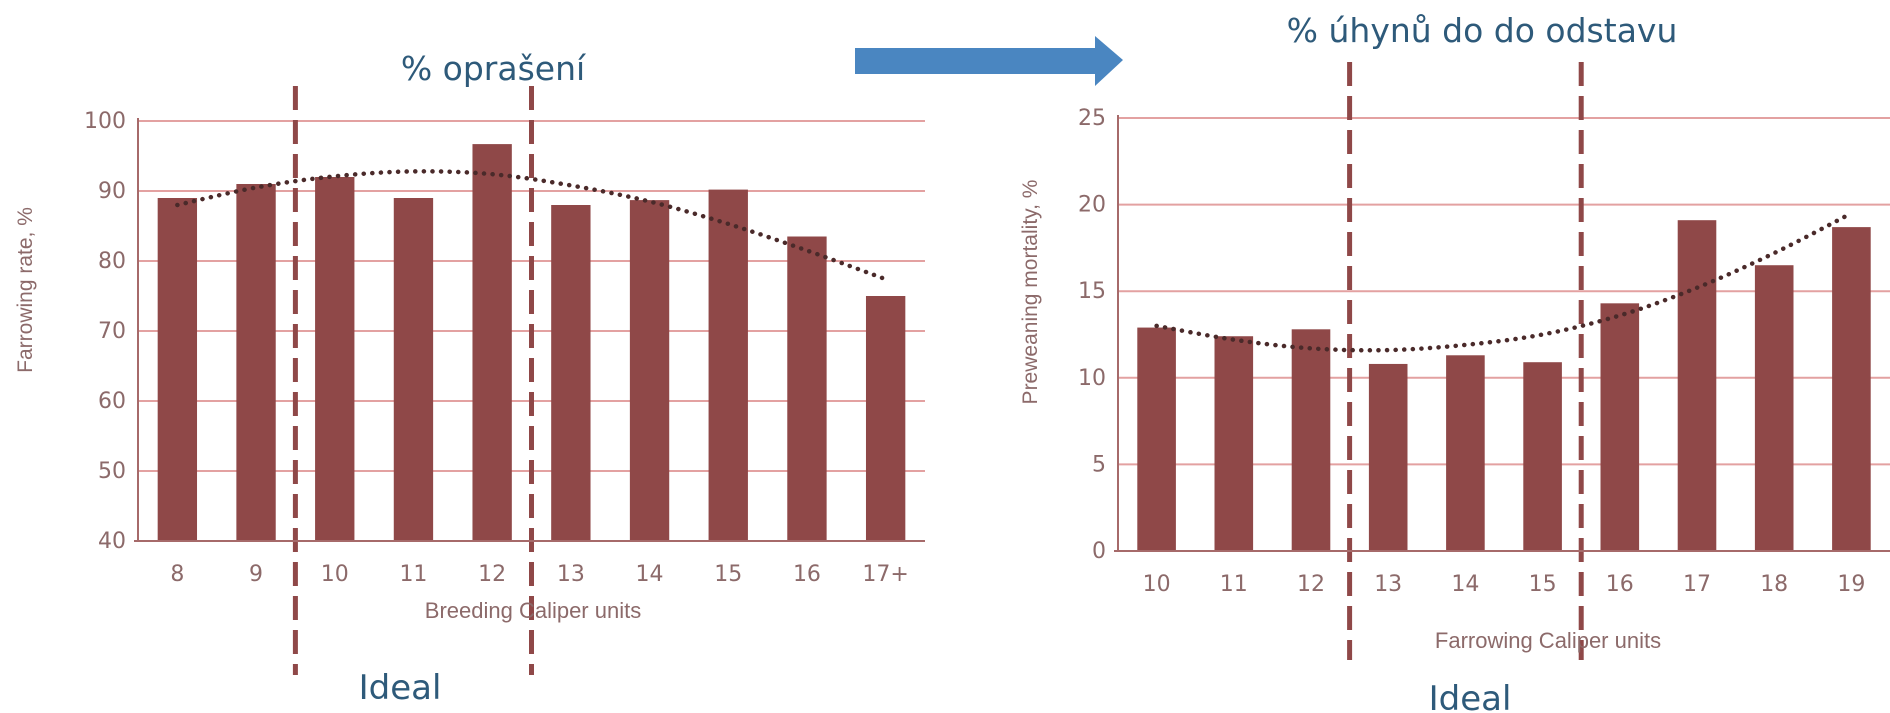 The width and height of the screenshot is (1890, 713). I want to click on chart-title: % úhynů do do odstavu, so click(1482, 30).